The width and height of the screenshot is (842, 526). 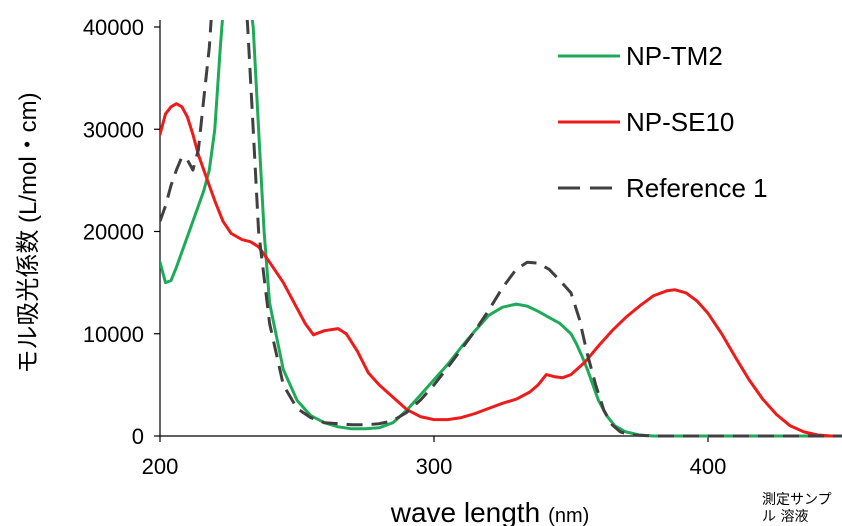 What do you see at coordinates (138, 436) in the screenshot?
I see `y-tick-label: 0` at bounding box center [138, 436].